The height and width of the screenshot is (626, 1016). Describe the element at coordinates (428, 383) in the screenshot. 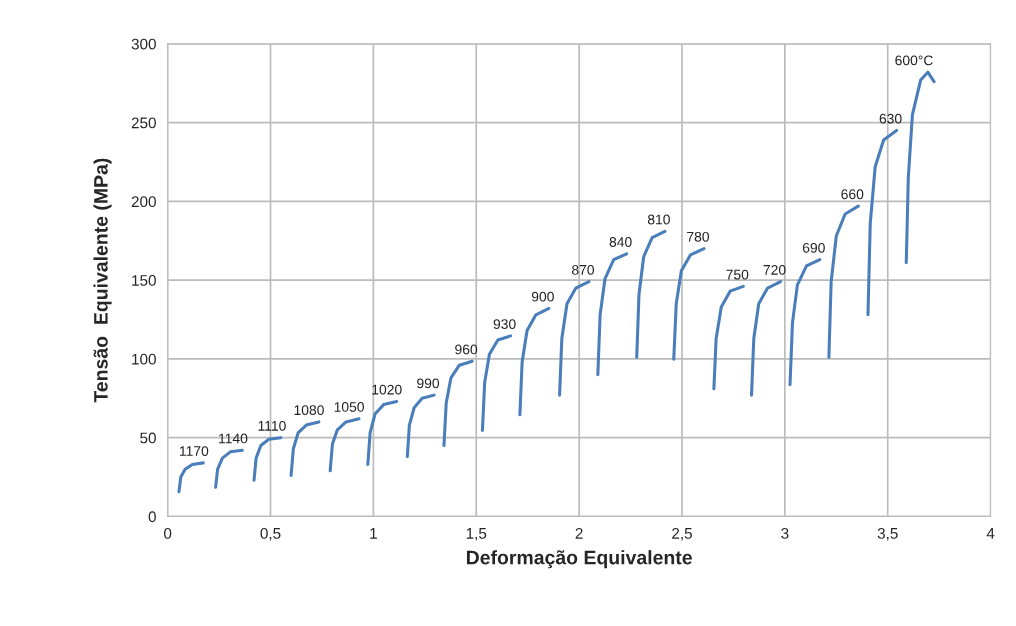

I see `series-label: 990` at that location.